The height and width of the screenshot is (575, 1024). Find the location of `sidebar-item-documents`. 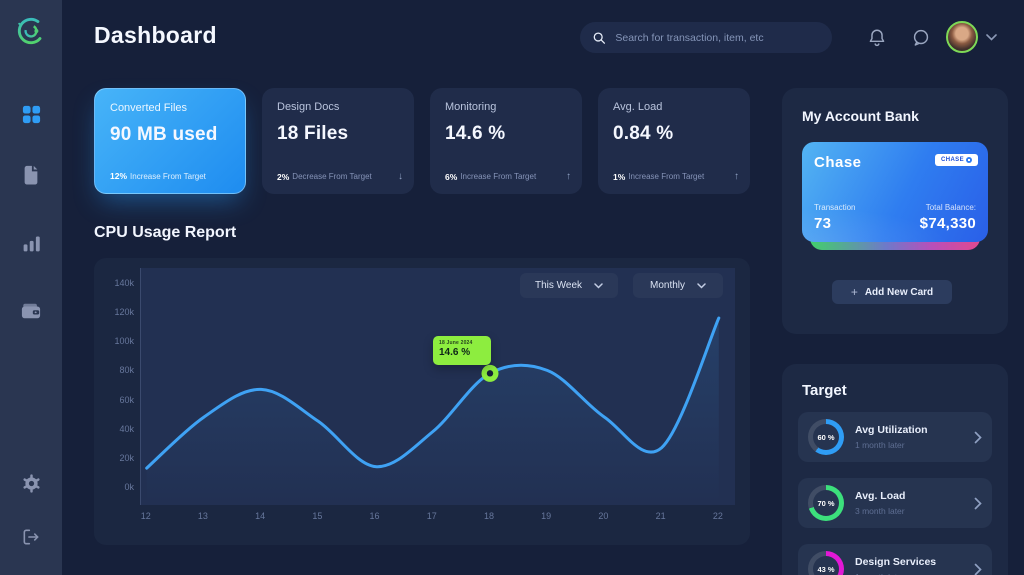

sidebar-item-documents is located at coordinates (31, 175).